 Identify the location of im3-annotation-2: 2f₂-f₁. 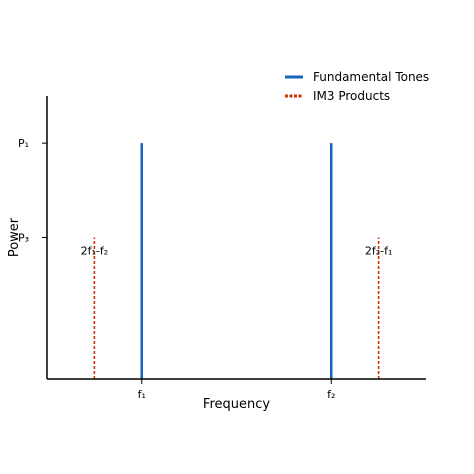
(379, 251).